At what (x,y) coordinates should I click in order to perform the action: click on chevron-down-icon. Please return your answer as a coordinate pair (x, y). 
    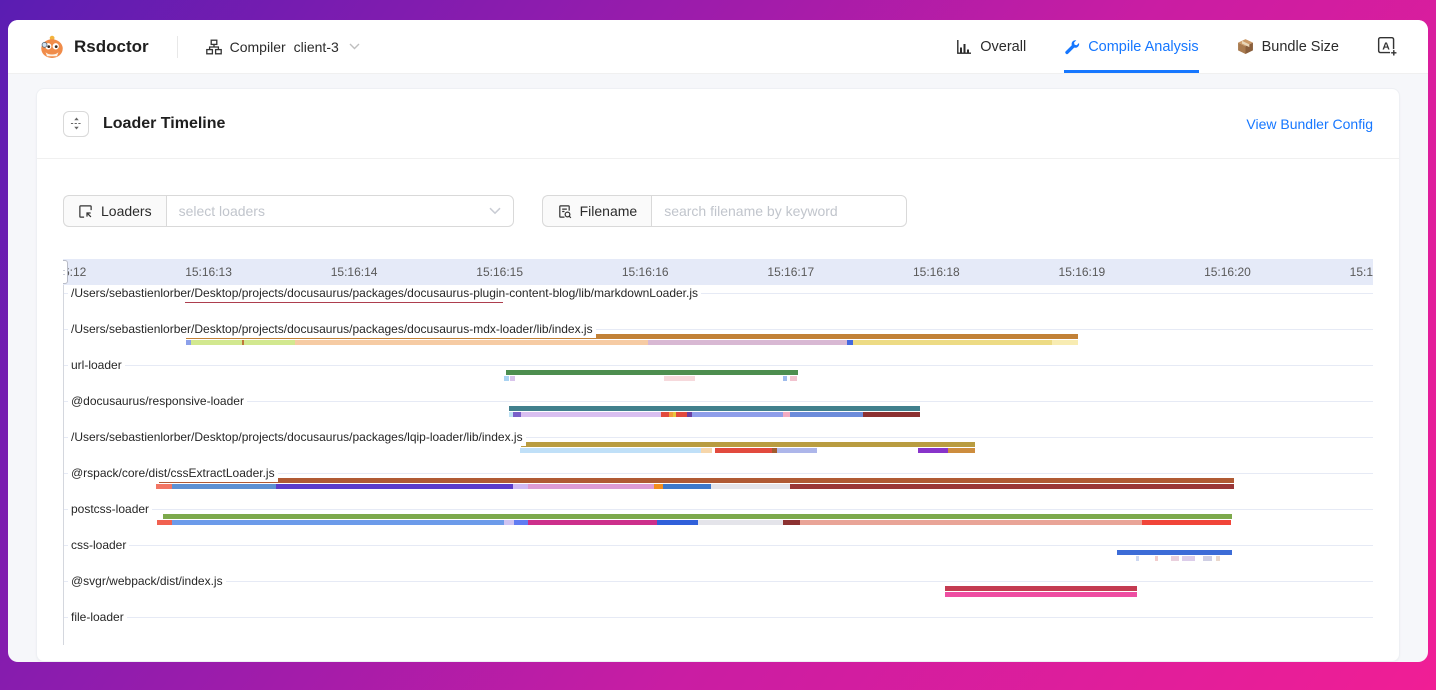
    Looking at the image, I should click on (495, 211).